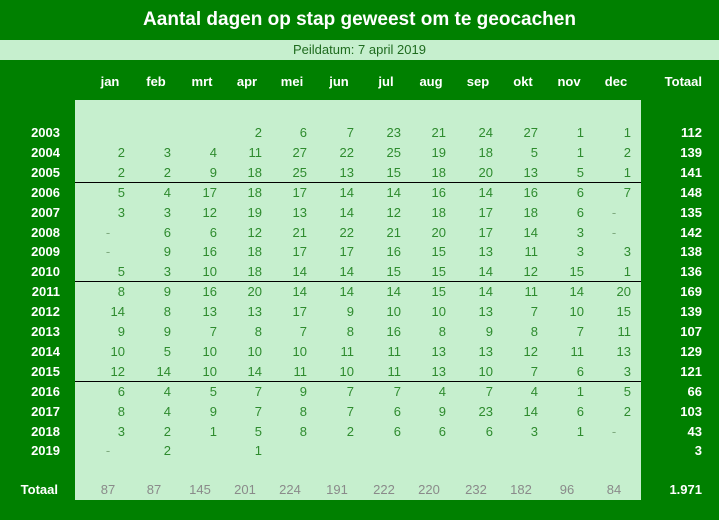 This screenshot has height=522, width=721. What do you see at coordinates (691, 331) in the screenshot?
I see `row-total: 107` at bounding box center [691, 331].